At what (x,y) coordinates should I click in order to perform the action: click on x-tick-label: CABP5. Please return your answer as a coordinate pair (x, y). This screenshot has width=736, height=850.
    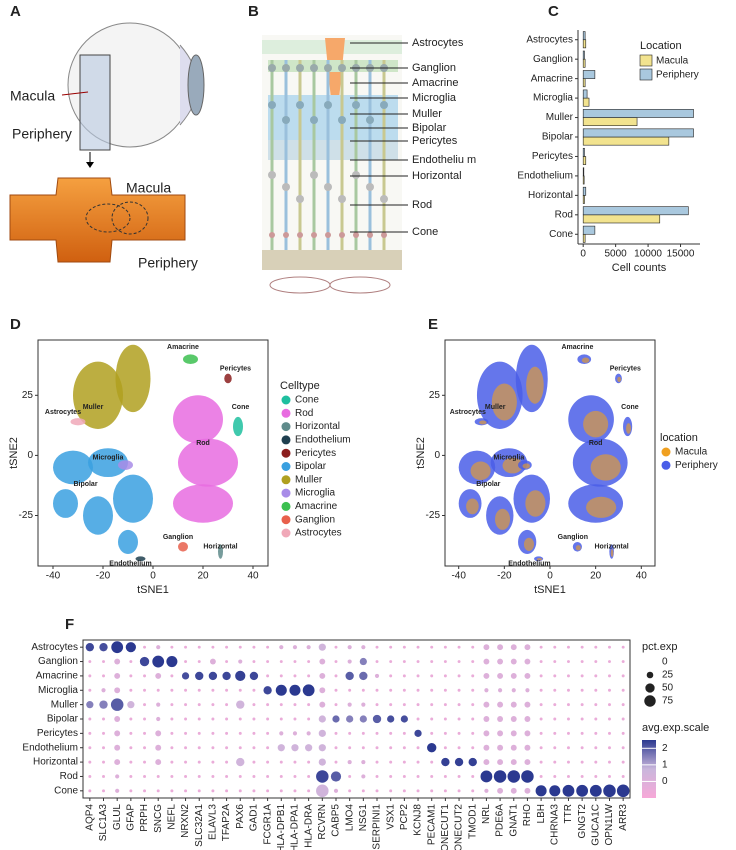
    Looking at the image, I should click on (336, 820).